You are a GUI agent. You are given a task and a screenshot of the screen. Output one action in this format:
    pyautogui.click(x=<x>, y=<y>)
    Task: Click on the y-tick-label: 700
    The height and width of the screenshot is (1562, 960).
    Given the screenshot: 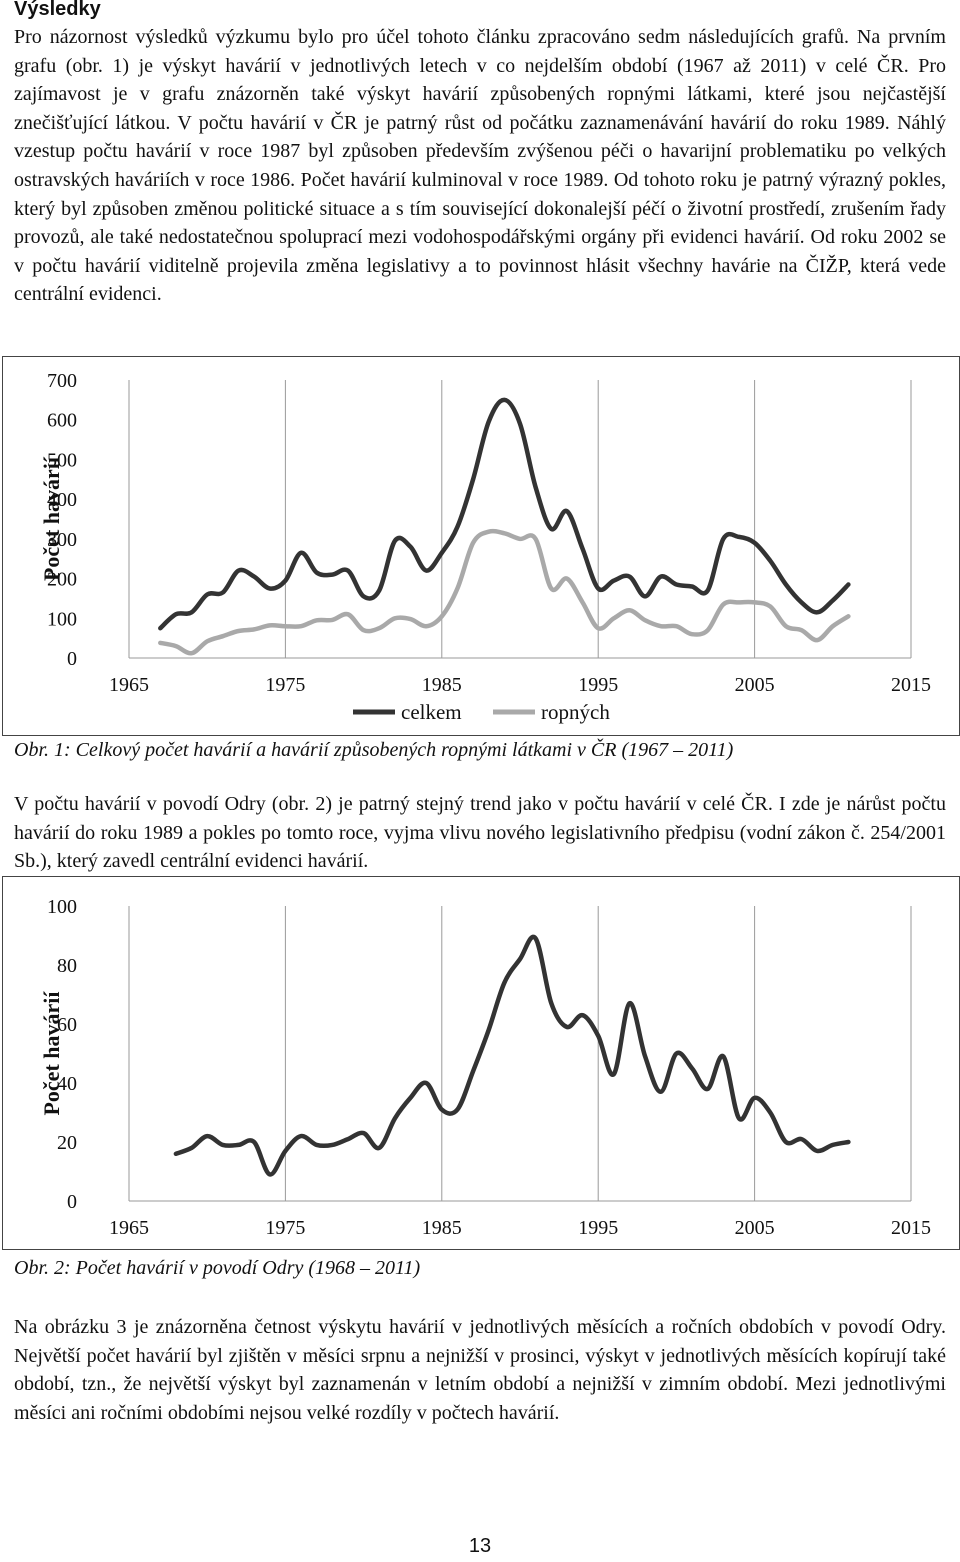 What is the action you would take?
    pyautogui.click(x=62, y=381)
    